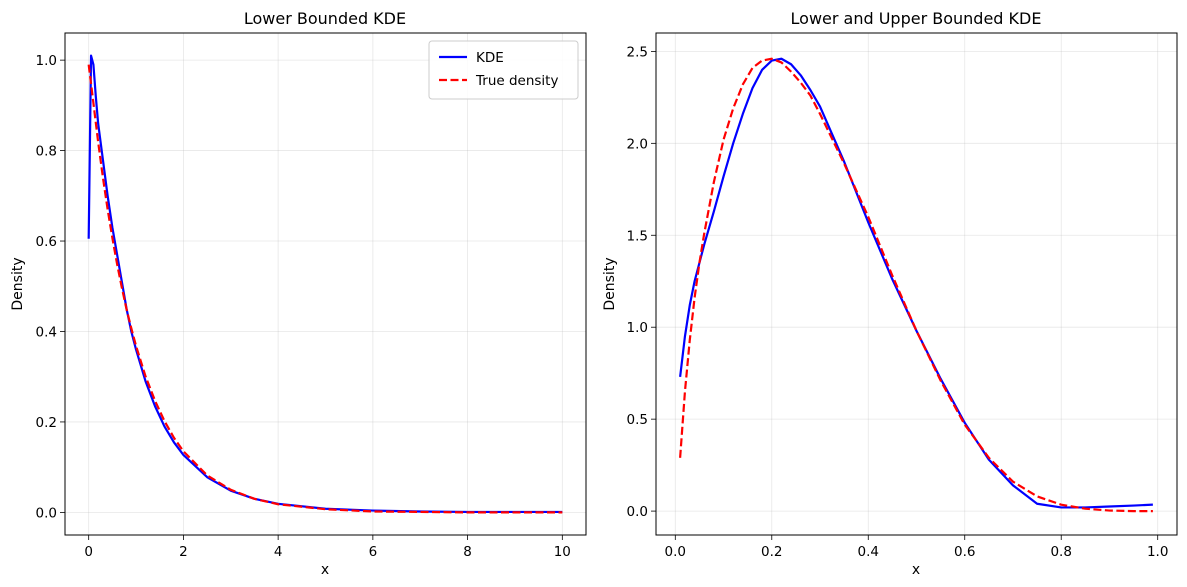 Image resolution: width=1187 pixels, height=587 pixels. What do you see at coordinates (516, 81) in the screenshot?
I see `legend-label: True density` at bounding box center [516, 81].